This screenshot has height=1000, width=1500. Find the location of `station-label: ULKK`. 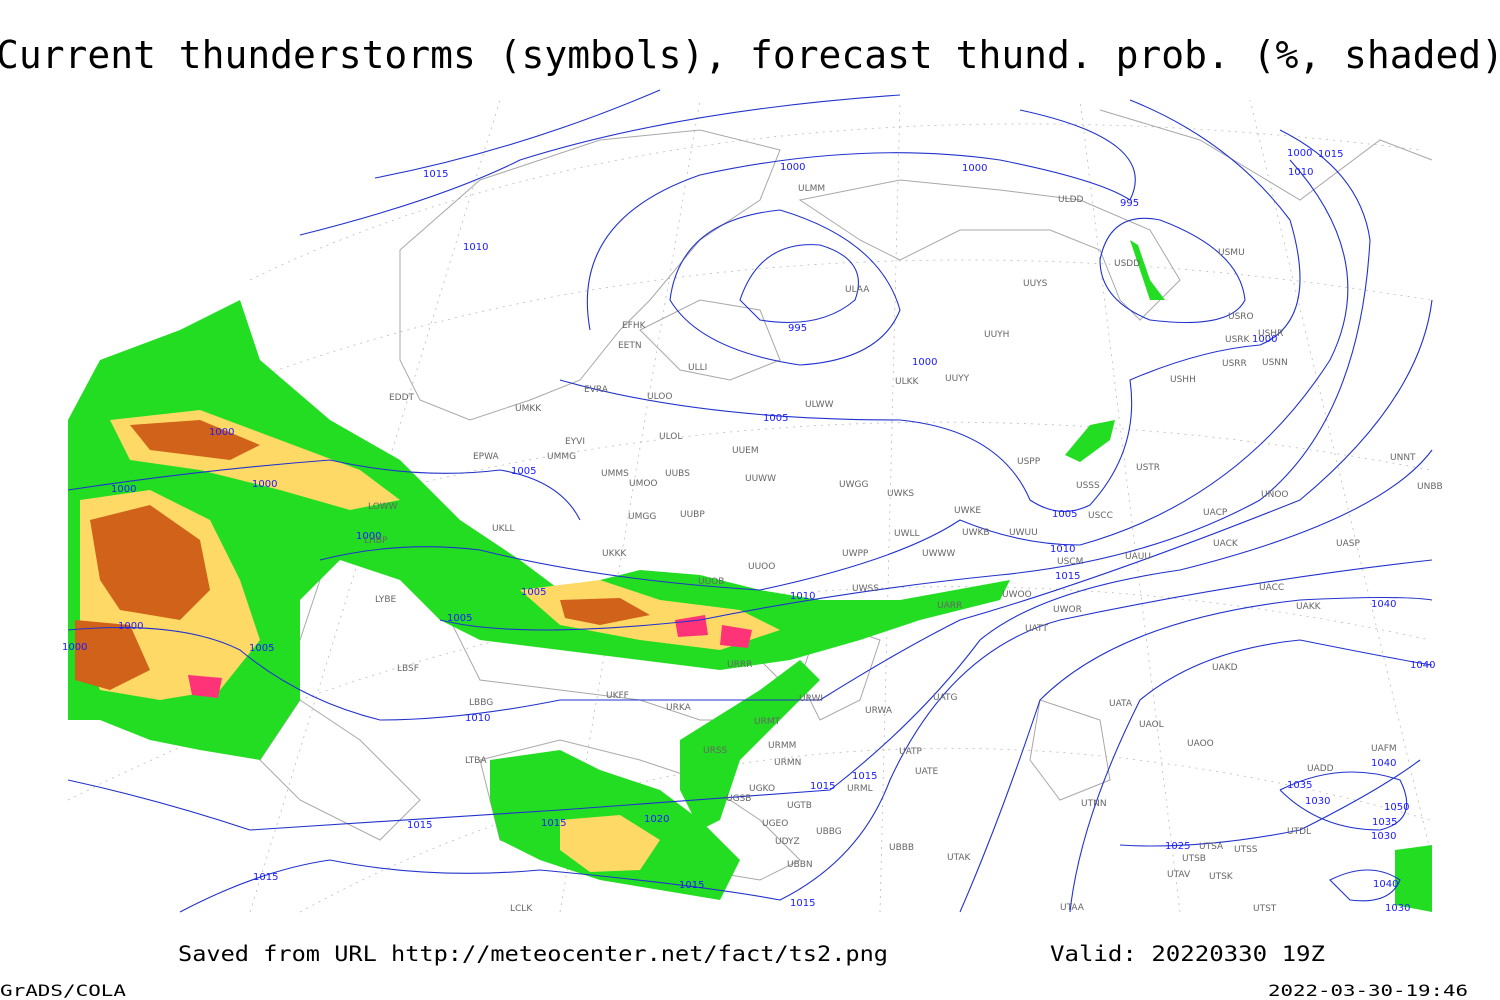

station-label: ULKK is located at coordinates (907, 382).